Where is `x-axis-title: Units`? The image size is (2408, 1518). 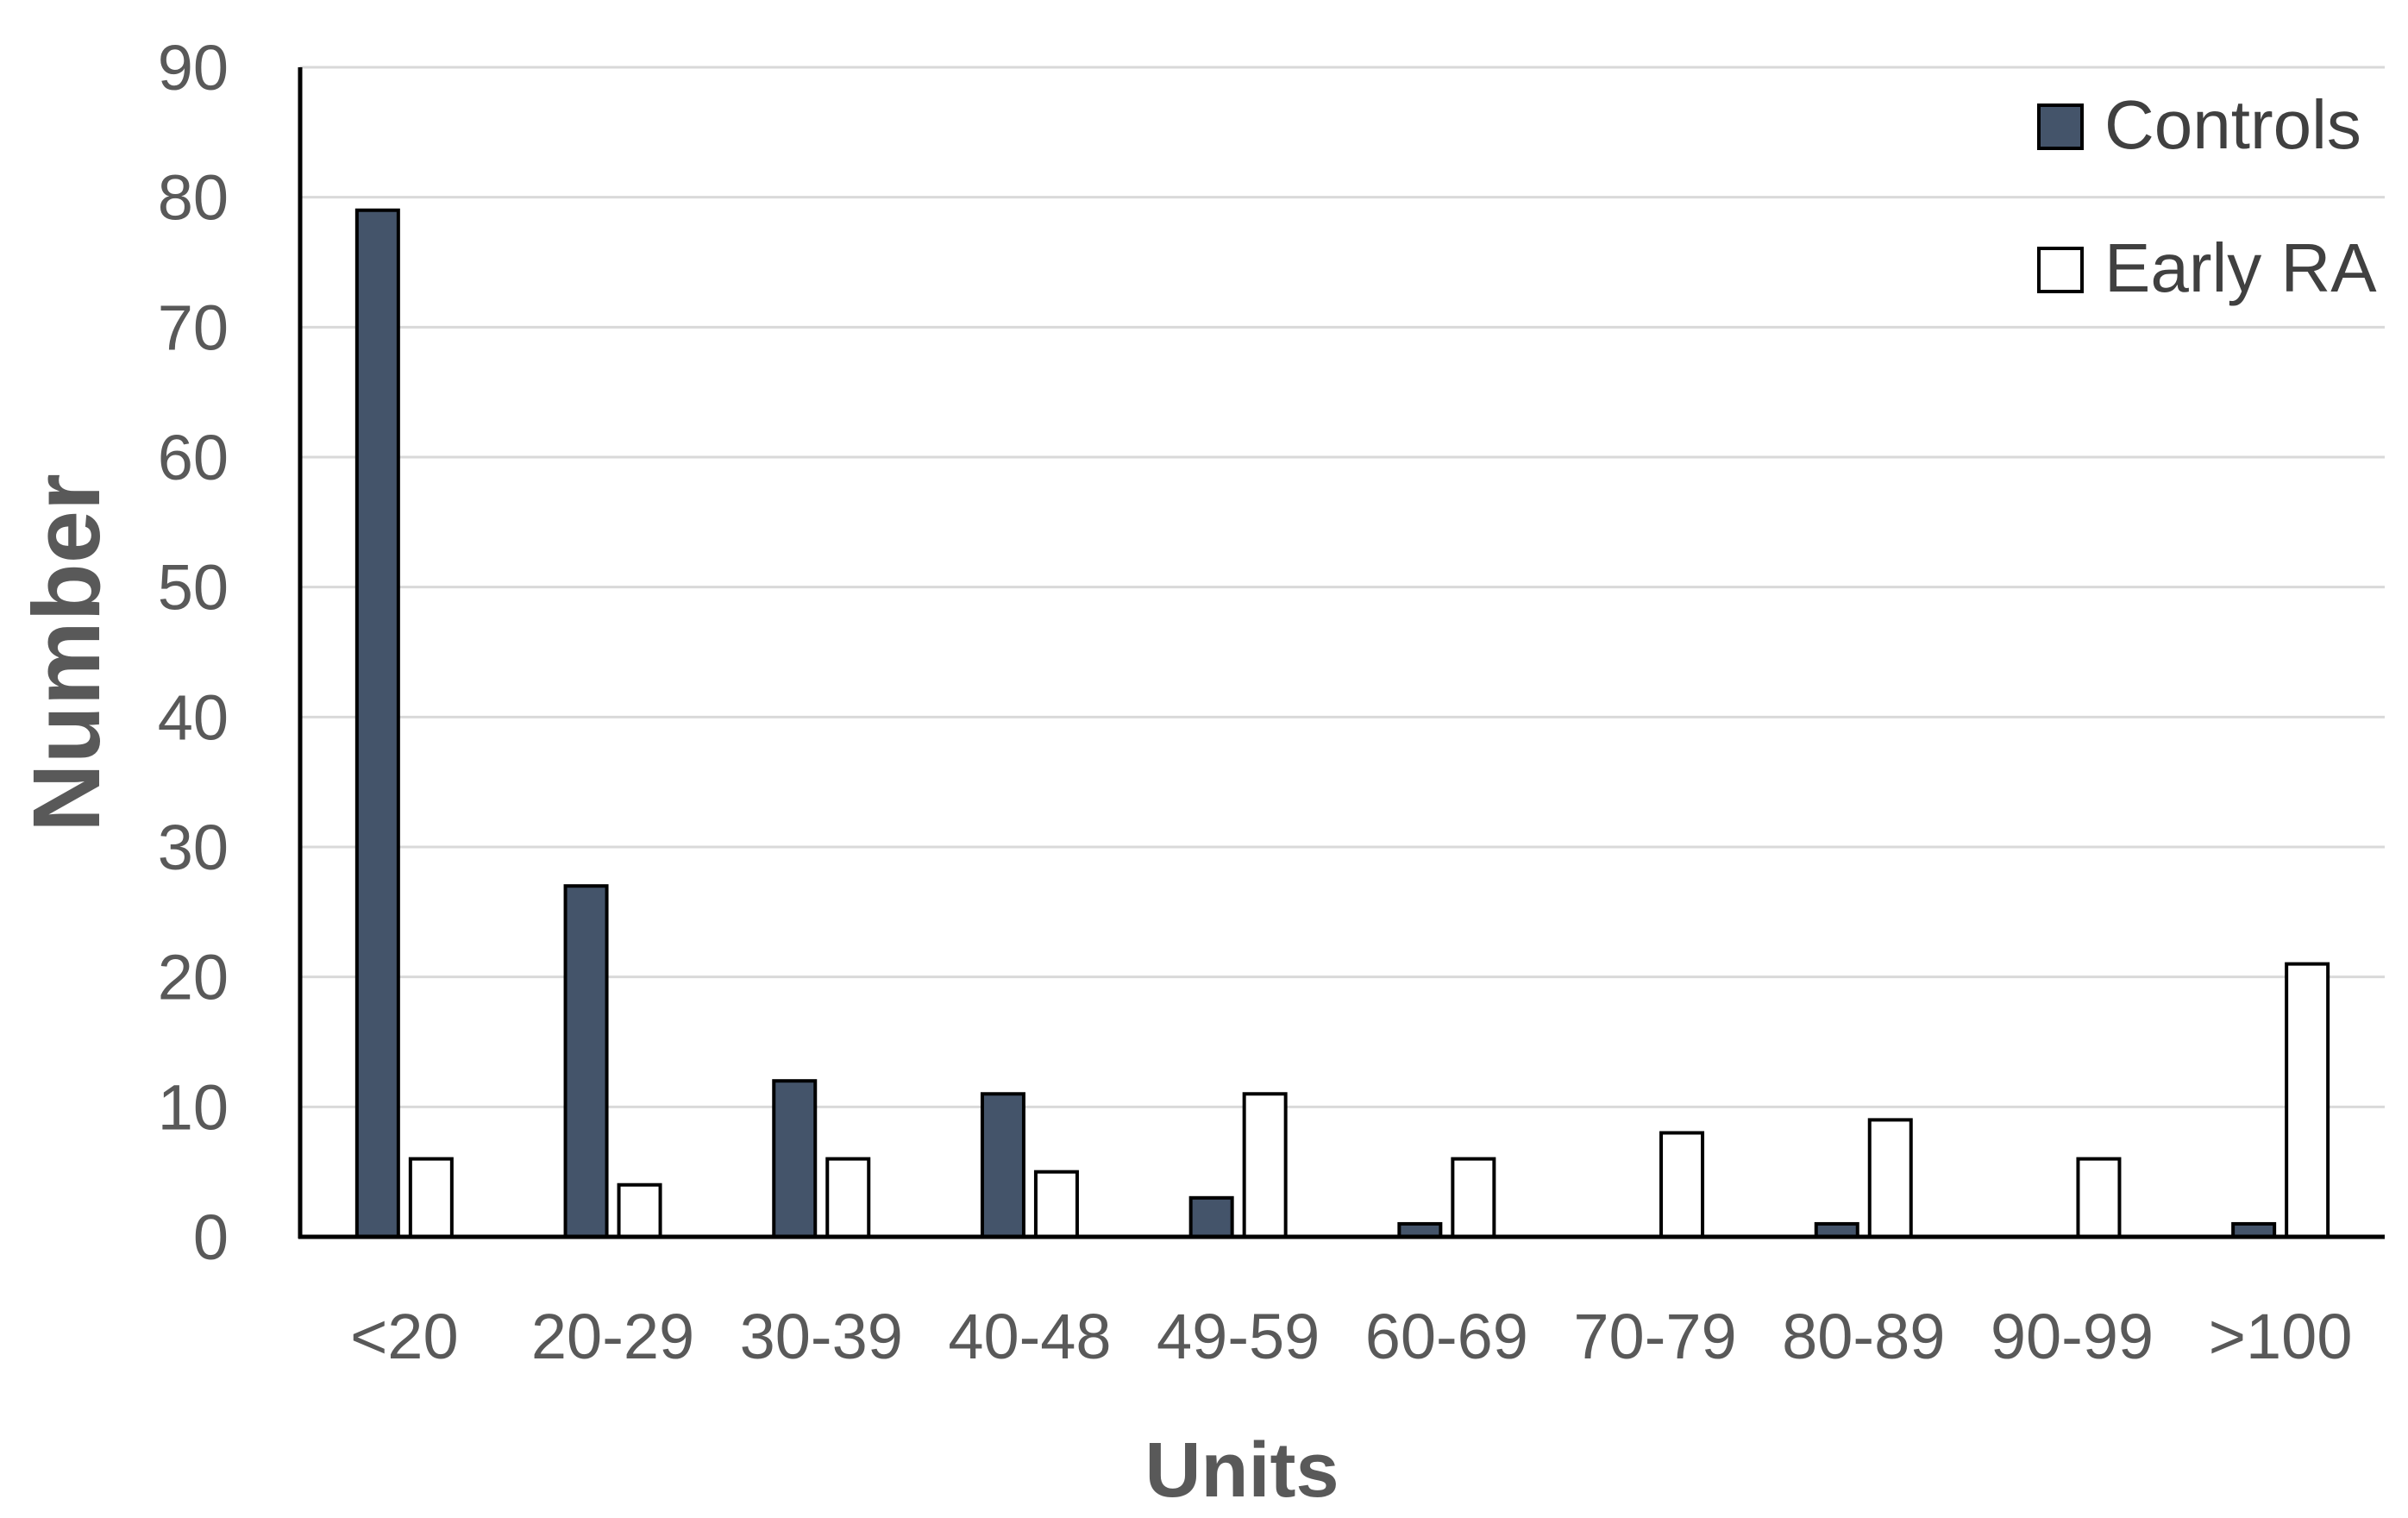 x-axis-title: Units is located at coordinates (1242, 1471).